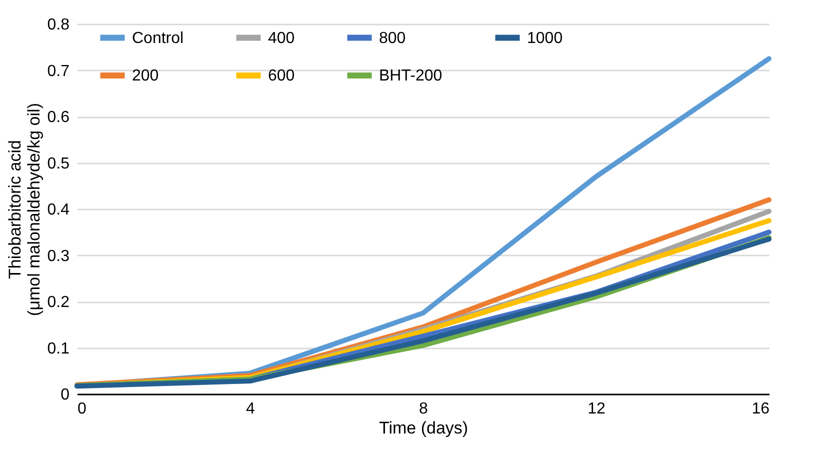  Describe the element at coordinates (423, 428) in the screenshot. I see `x-axis-title: Time (days)` at that location.